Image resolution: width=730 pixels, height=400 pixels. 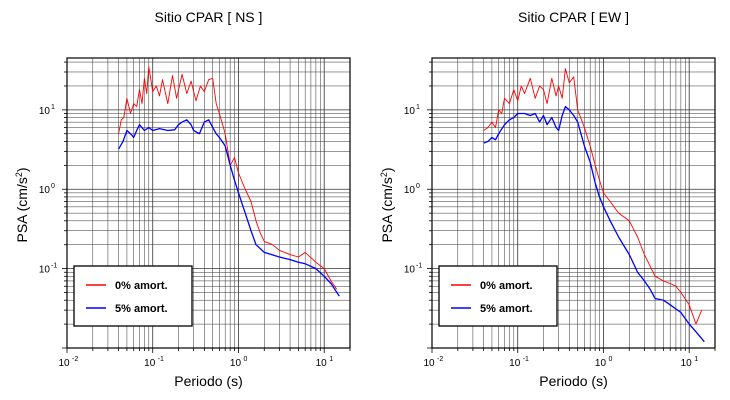 What do you see at coordinates (573, 17) in the screenshot?
I see `chart-title: Sitio CPAR [ EW ]` at bounding box center [573, 17].